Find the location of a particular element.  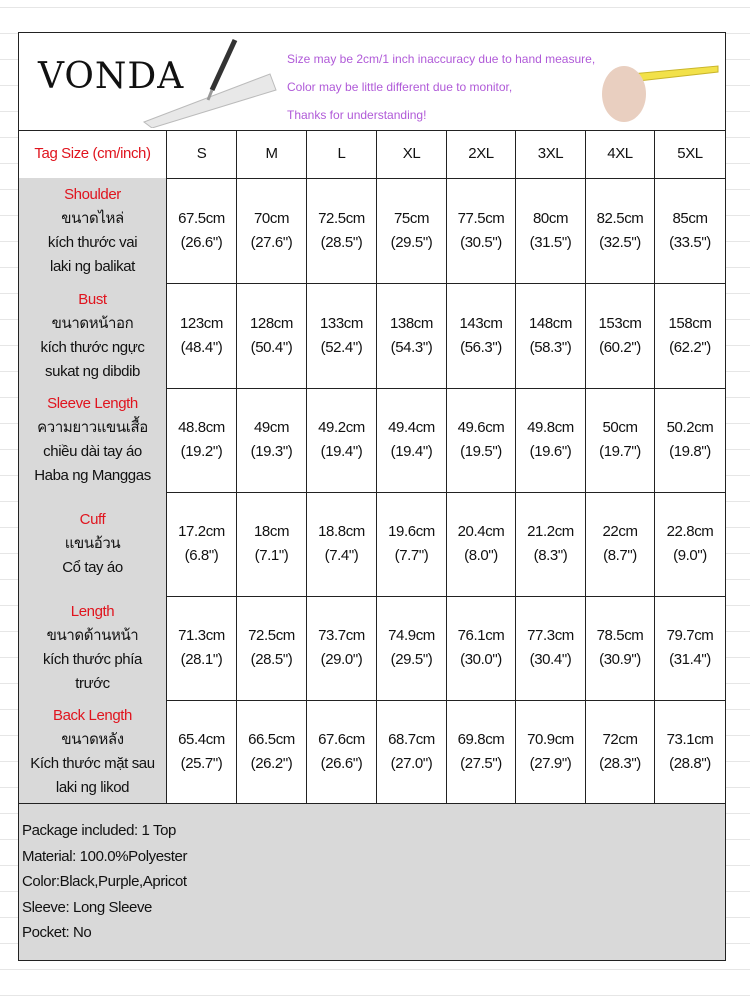

measure-cell: 49.8cm (19.6") is located at coordinates (551, 440).